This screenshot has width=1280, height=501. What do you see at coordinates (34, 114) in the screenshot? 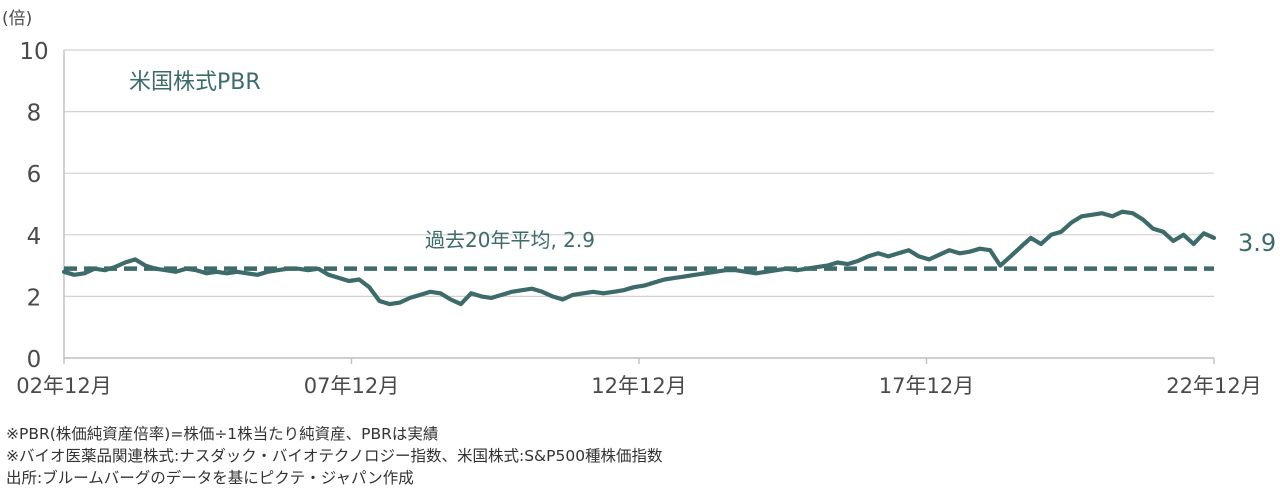
I see `y-tick-label: 8` at bounding box center [34, 114].